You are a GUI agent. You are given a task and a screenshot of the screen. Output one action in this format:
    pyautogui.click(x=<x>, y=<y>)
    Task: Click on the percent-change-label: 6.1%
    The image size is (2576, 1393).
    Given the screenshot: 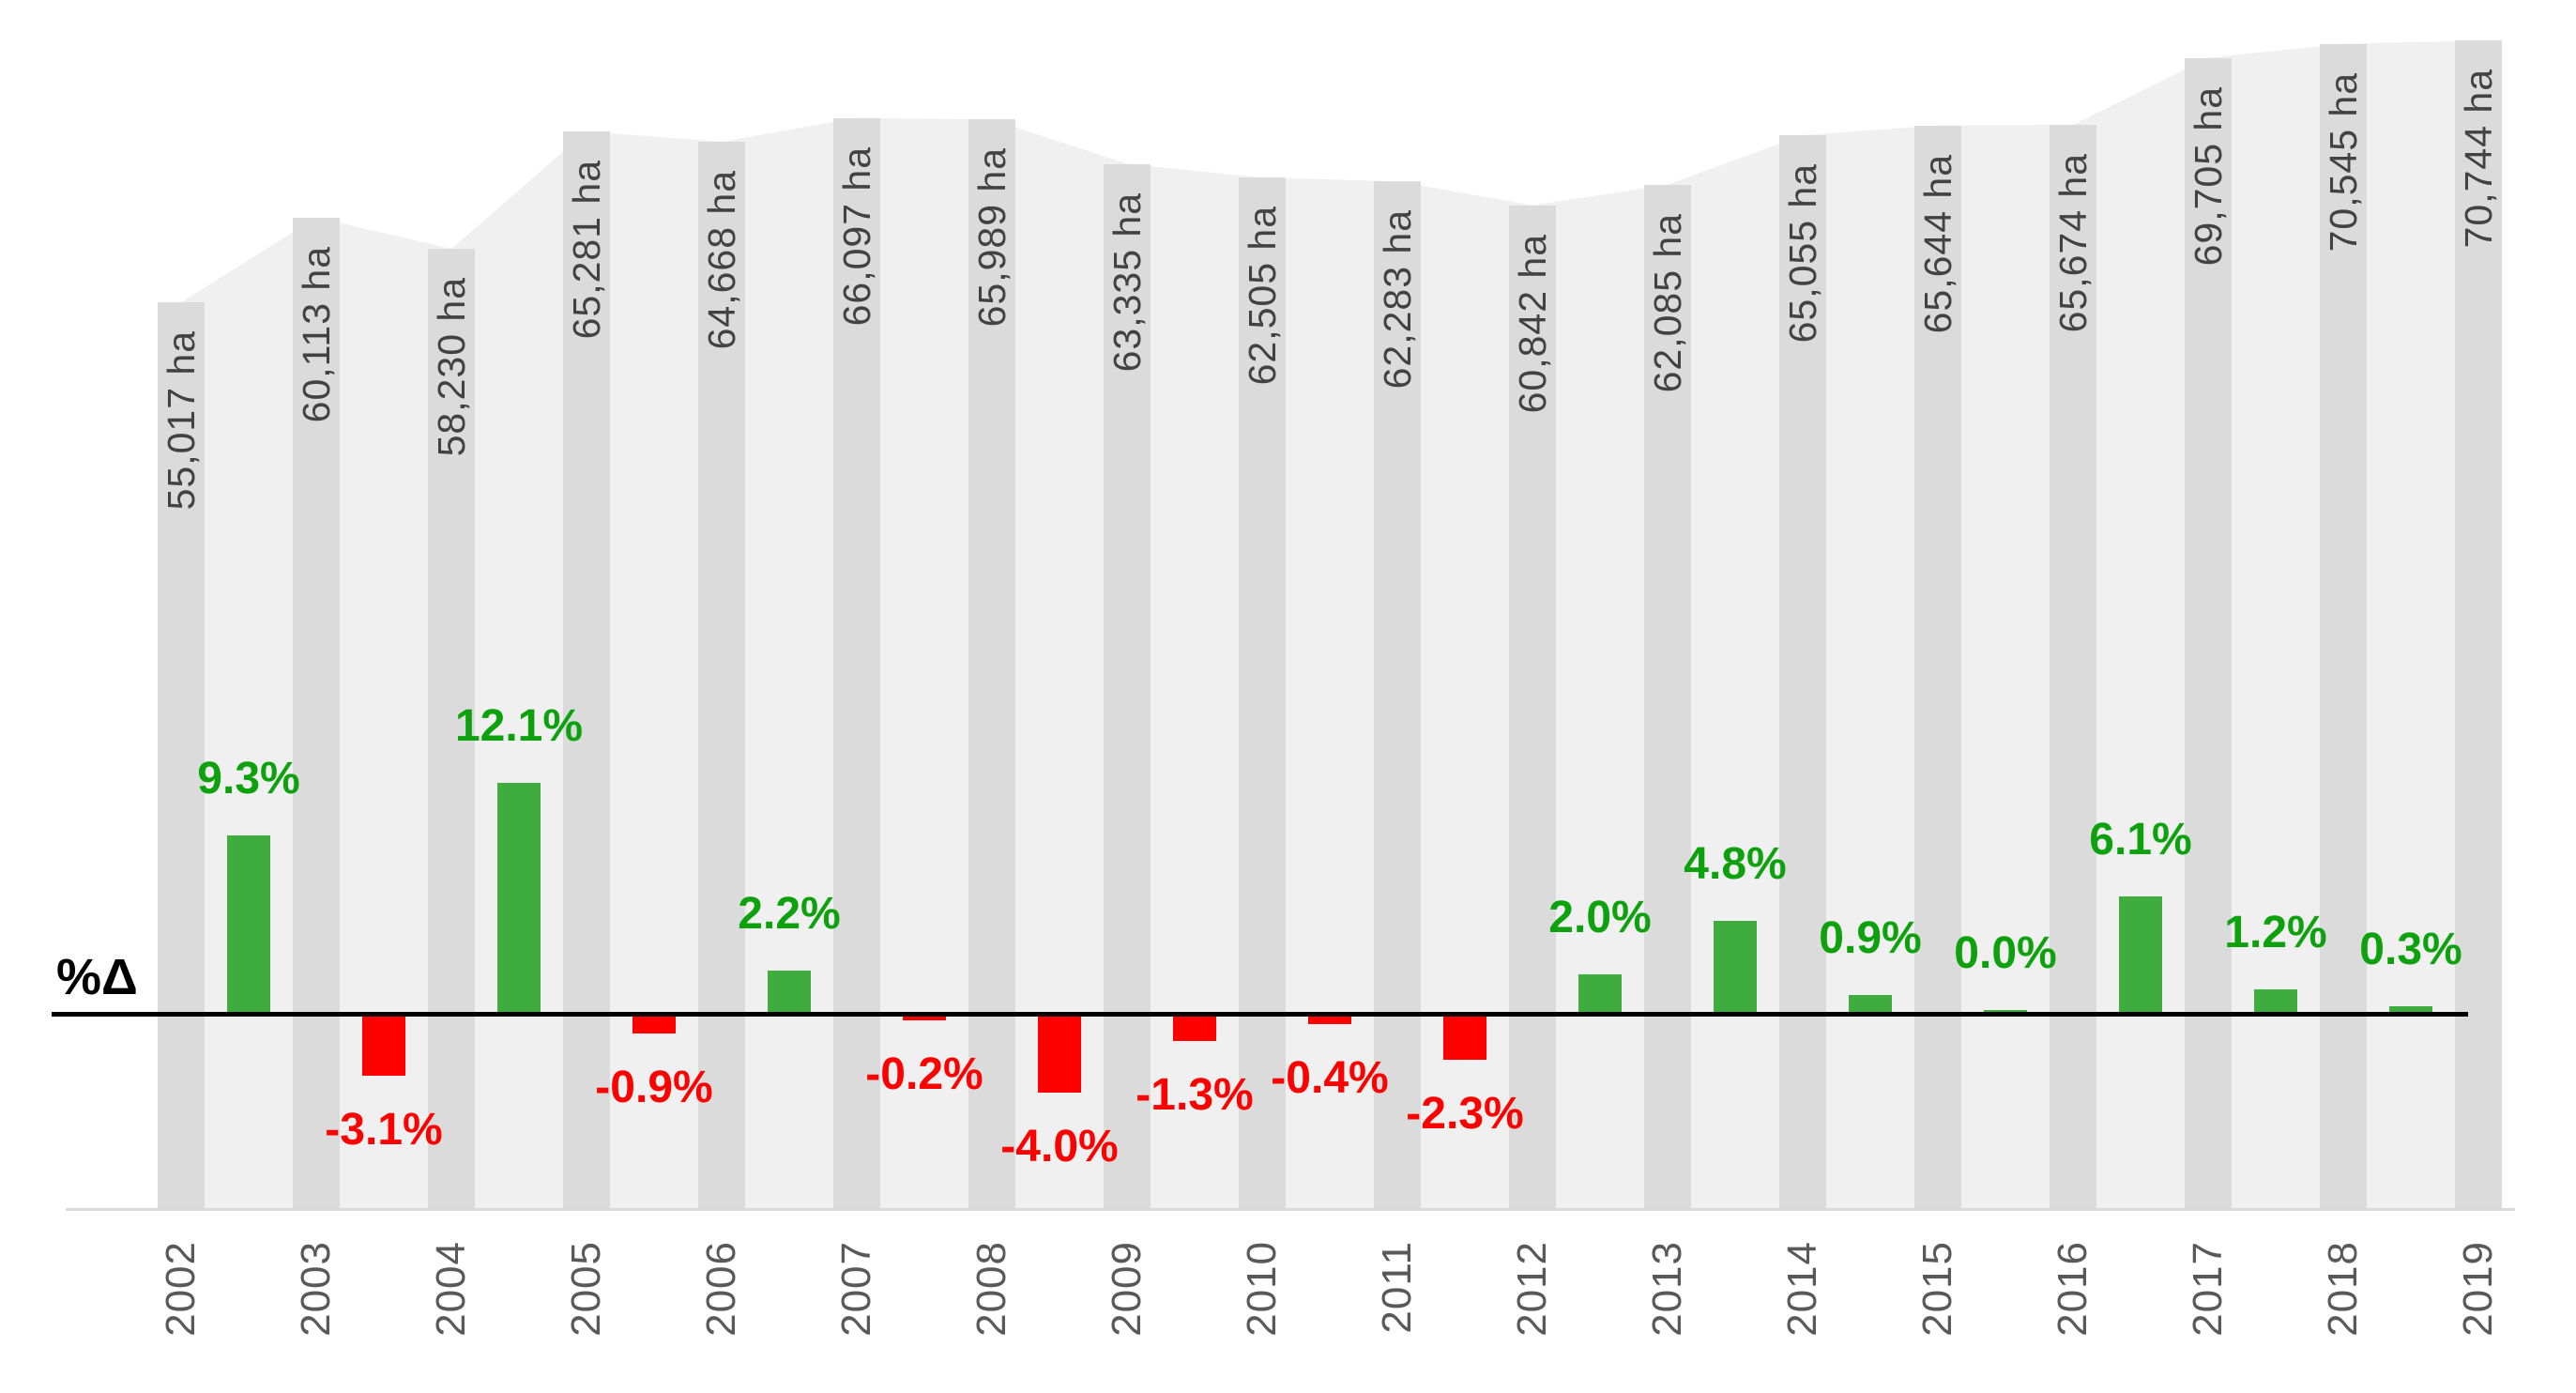 What is the action you would take?
    pyautogui.click(x=2140, y=839)
    